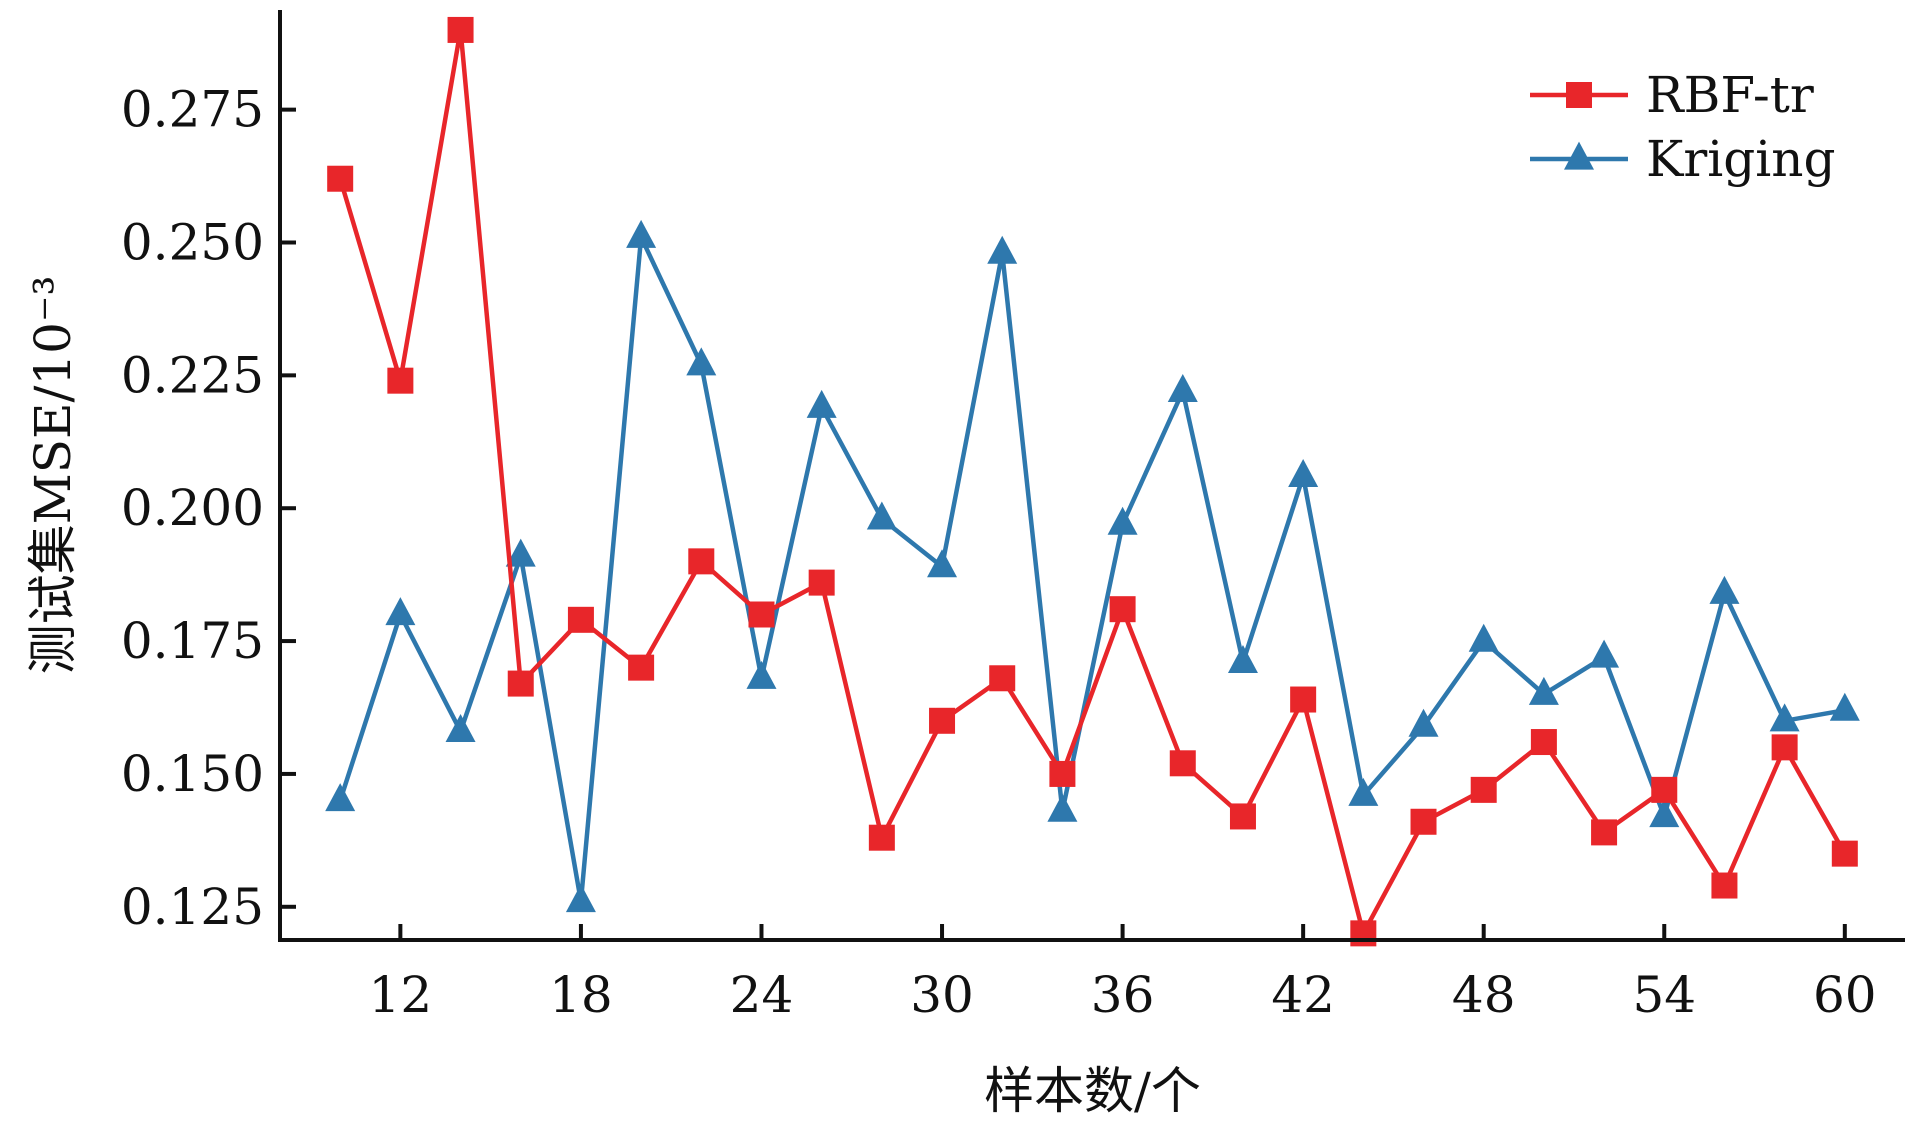  I want to click on y-tick-label: 0.250, so click(192, 243).